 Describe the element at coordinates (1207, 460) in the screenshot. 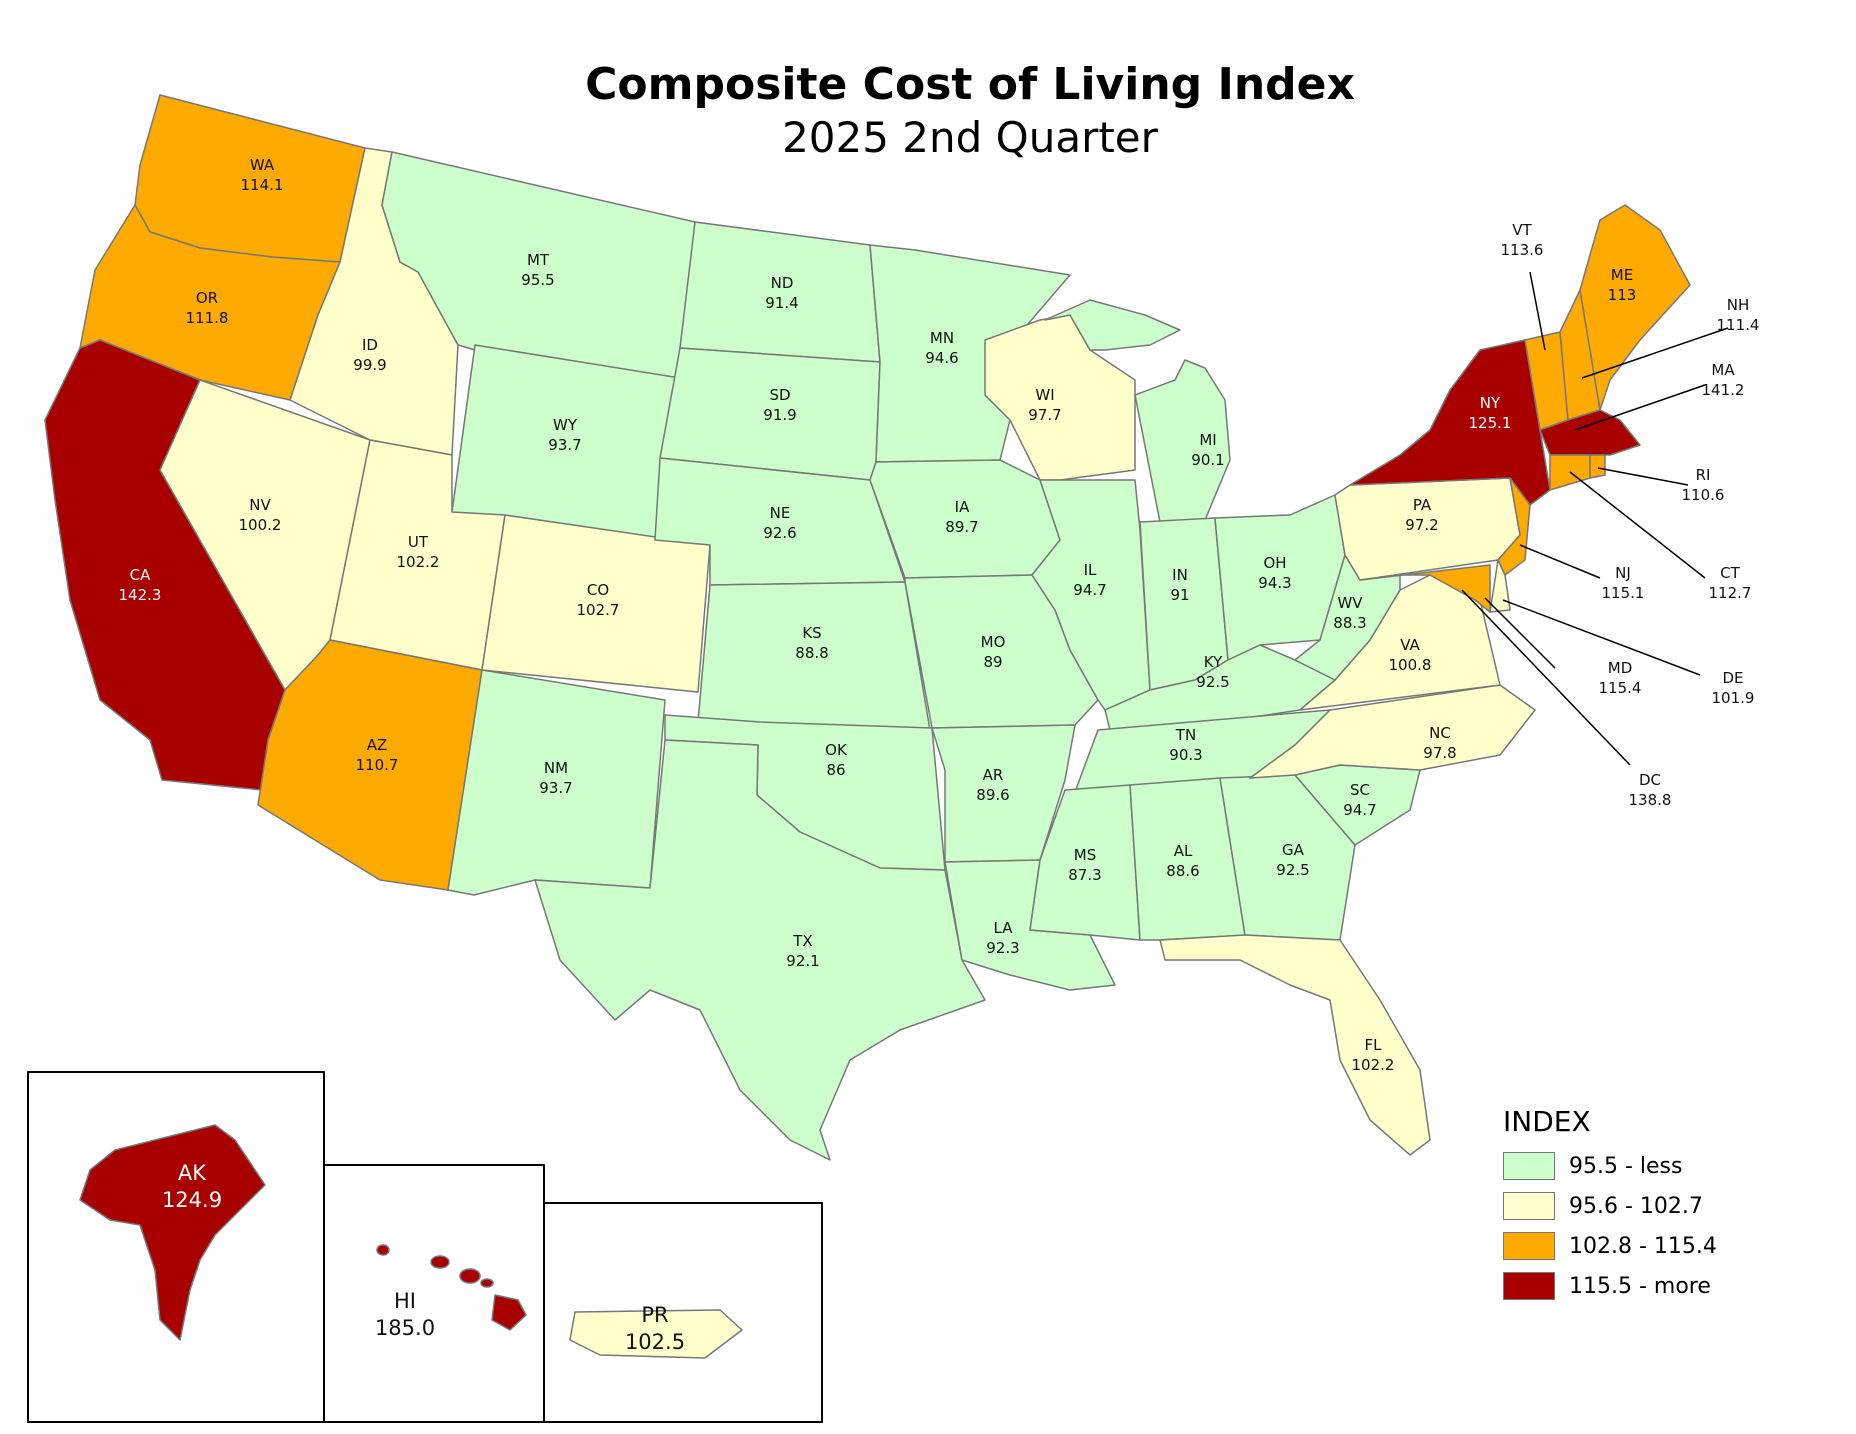

I see `state-value-MI: 90.1` at that location.